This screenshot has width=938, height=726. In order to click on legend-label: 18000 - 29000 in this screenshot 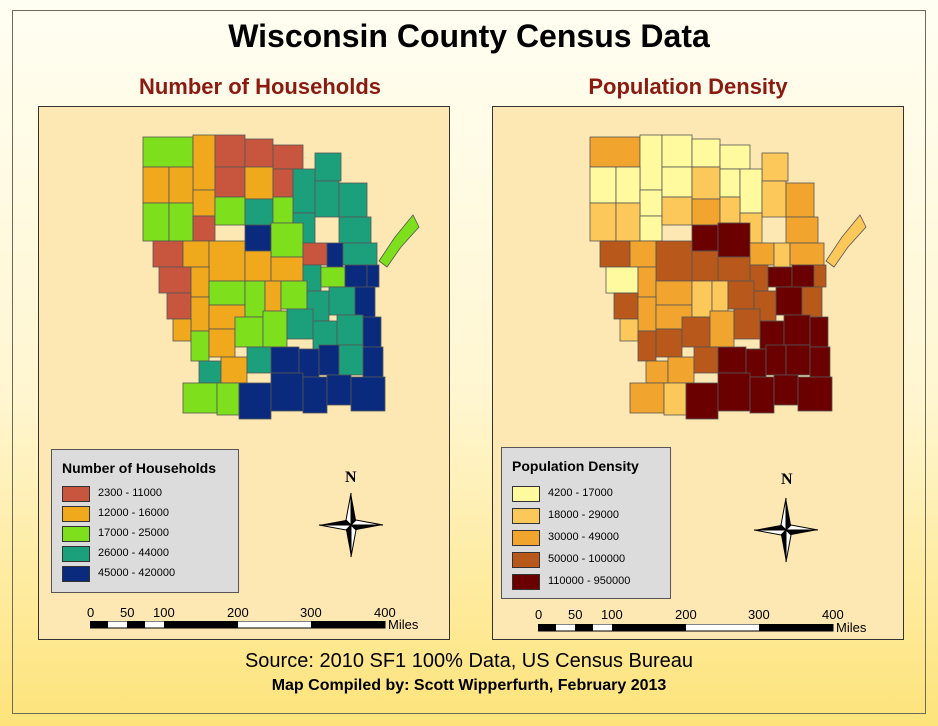, I will do `click(583, 515)`.